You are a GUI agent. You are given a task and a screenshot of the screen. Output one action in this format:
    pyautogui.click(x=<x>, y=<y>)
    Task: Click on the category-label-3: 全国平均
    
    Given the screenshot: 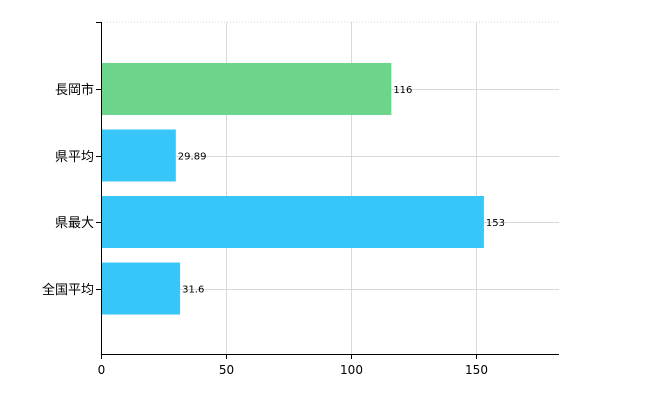 What is the action you would take?
    pyautogui.click(x=68, y=290)
    